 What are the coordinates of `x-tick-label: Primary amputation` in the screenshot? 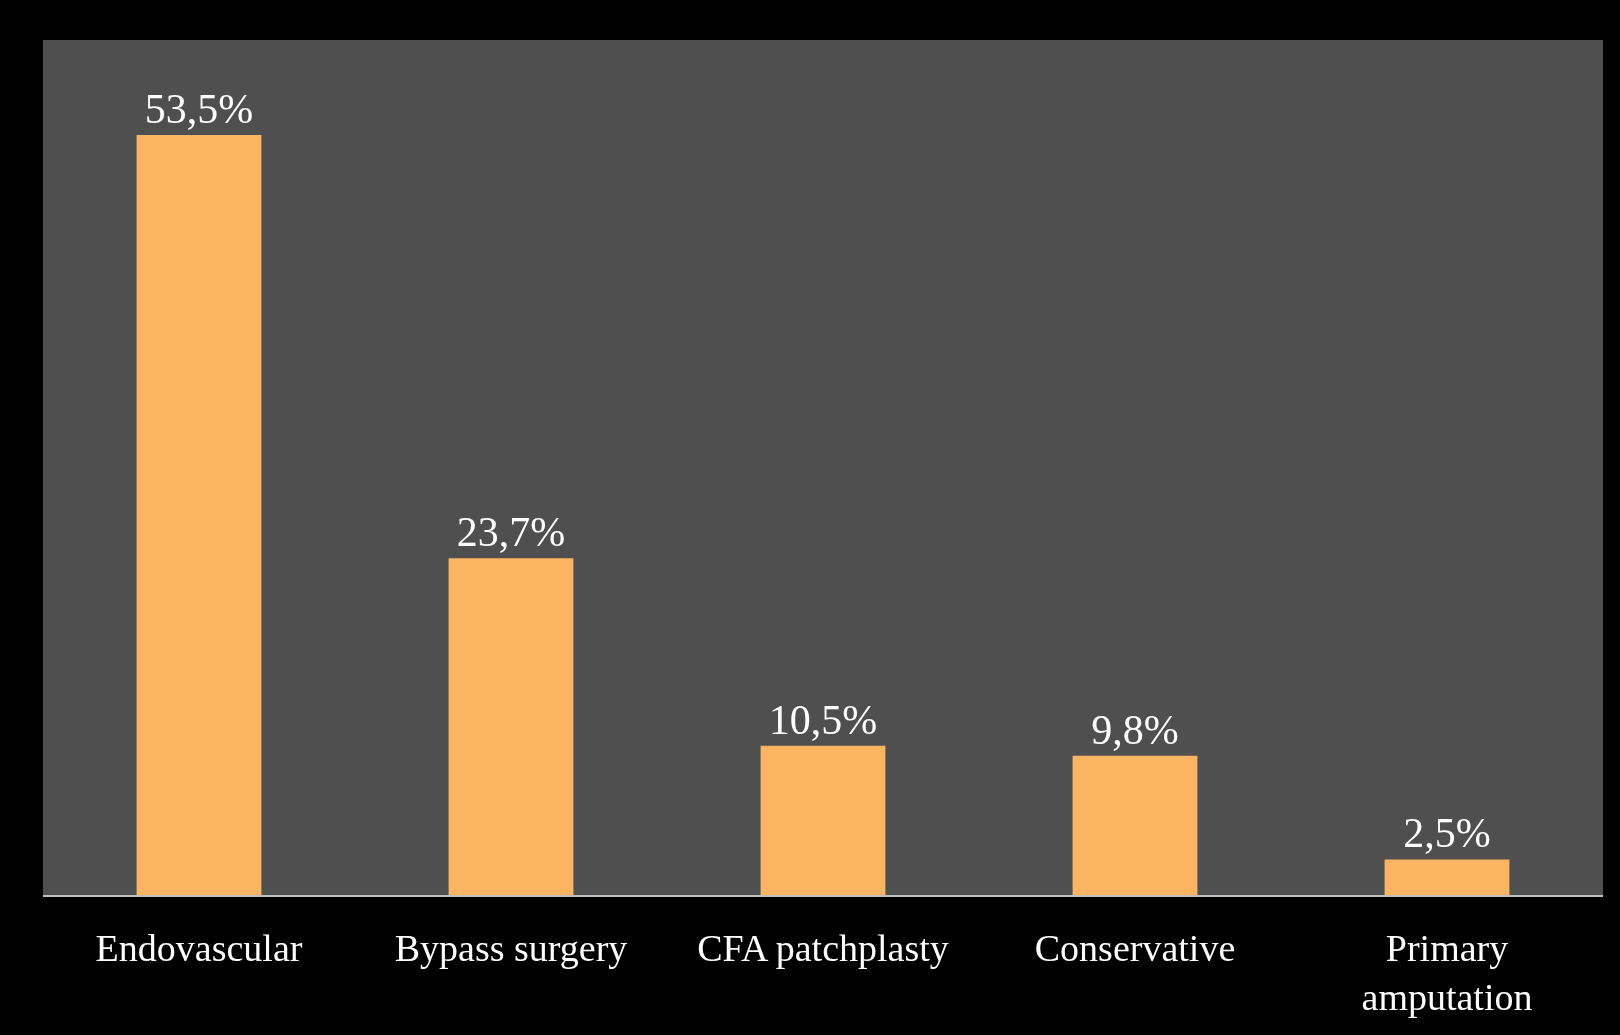 It's located at (1447, 972).